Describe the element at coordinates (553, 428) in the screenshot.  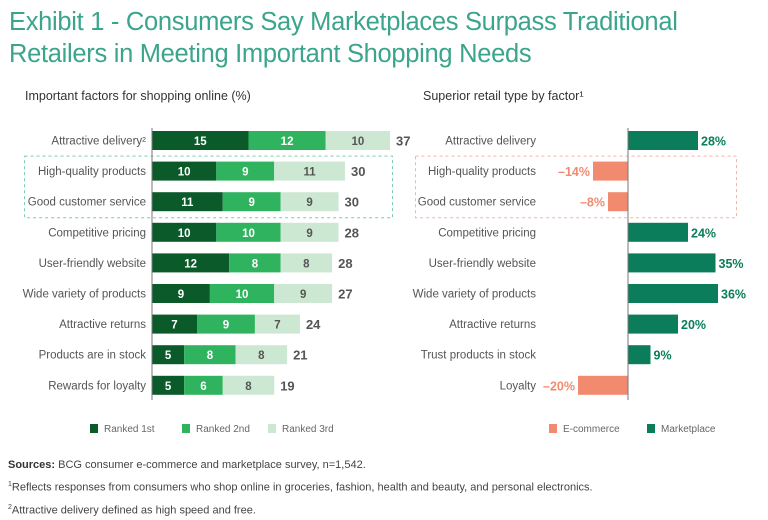
I see `legend-swatch-ecommerce` at that location.